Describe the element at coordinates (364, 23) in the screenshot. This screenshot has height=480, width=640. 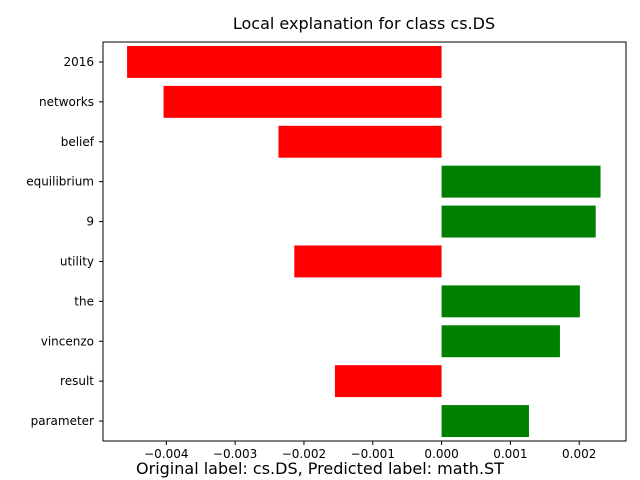
I see `chart-title: Local explanation for class cs.DS` at that location.